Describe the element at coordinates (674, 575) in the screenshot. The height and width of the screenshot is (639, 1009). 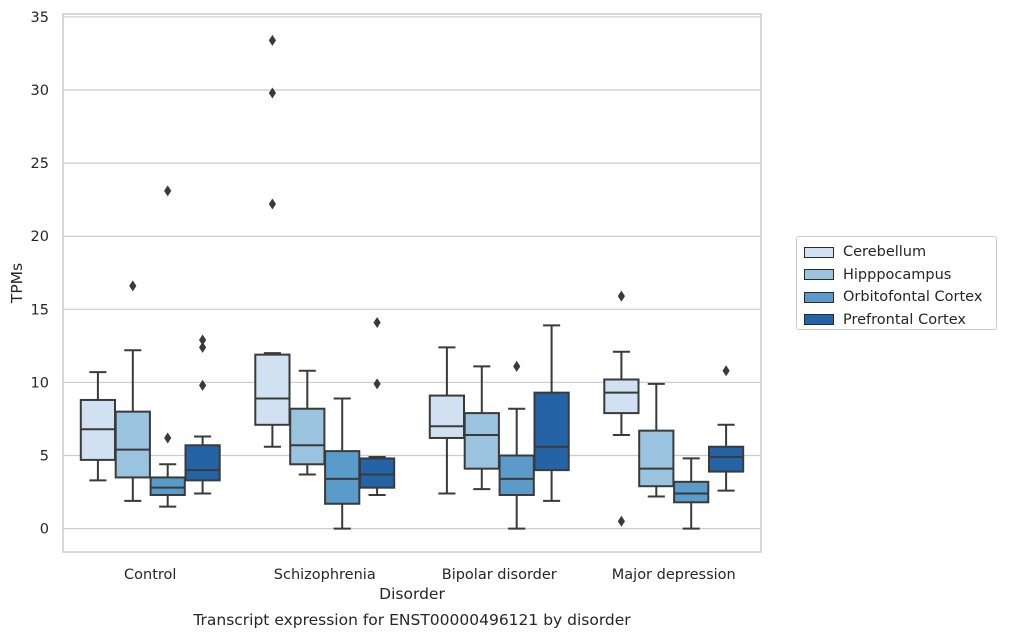
I see `x-tick-label: Major depression` at that location.